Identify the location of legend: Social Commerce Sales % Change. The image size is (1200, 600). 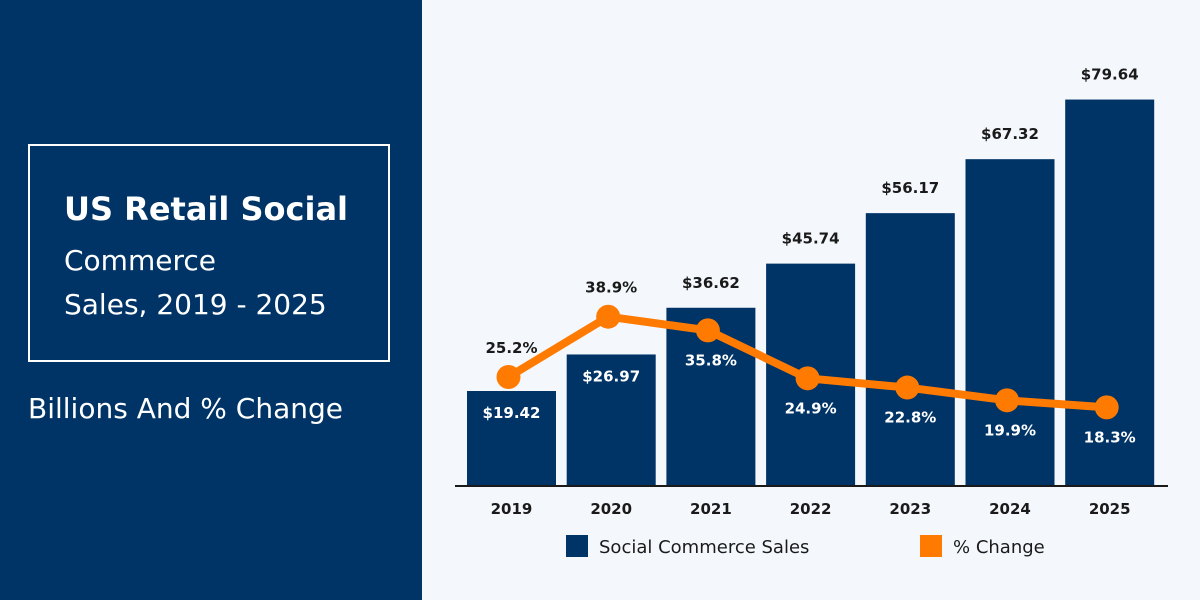
(805, 546).